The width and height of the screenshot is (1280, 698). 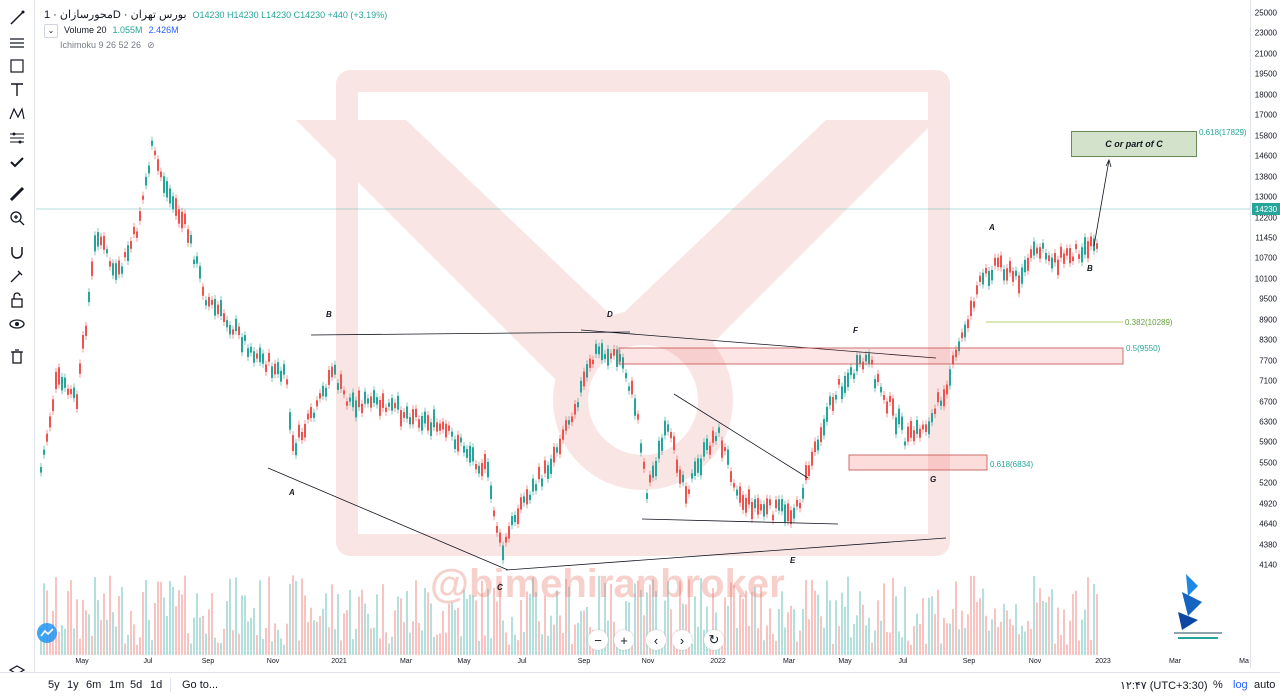 What do you see at coordinates (1266, 209) in the screenshot?
I see `current-price-tag: 14230` at bounding box center [1266, 209].